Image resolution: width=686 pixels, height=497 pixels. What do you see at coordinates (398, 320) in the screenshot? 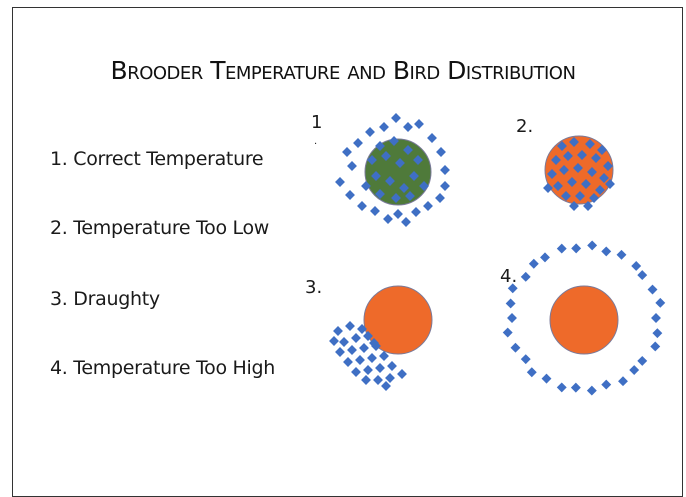
I see `brooder-3-heat-zone` at bounding box center [398, 320].